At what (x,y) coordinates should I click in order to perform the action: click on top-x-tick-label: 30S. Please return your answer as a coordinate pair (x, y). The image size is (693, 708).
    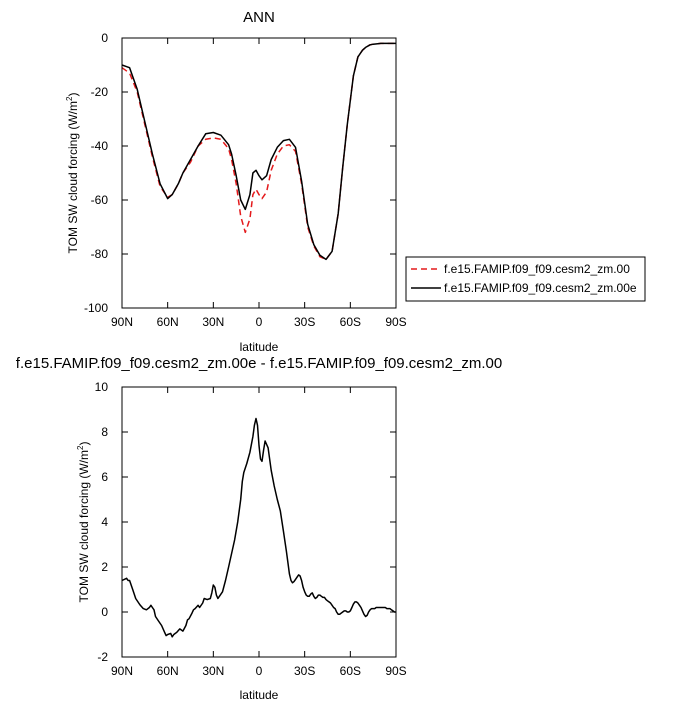
    Looking at the image, I should click on (304, 322).